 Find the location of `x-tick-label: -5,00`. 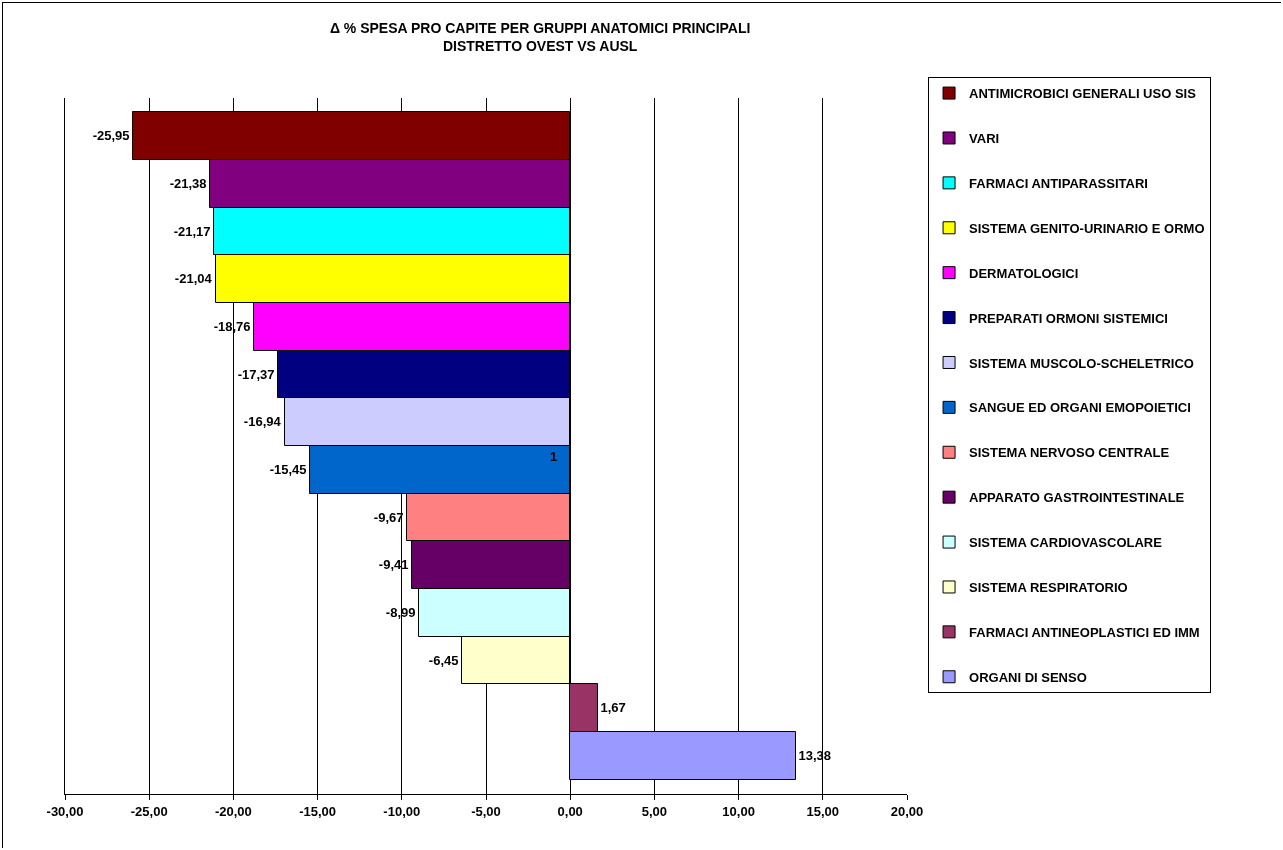

x-tick-label: -5,00 is located at coordinates (486, 811).